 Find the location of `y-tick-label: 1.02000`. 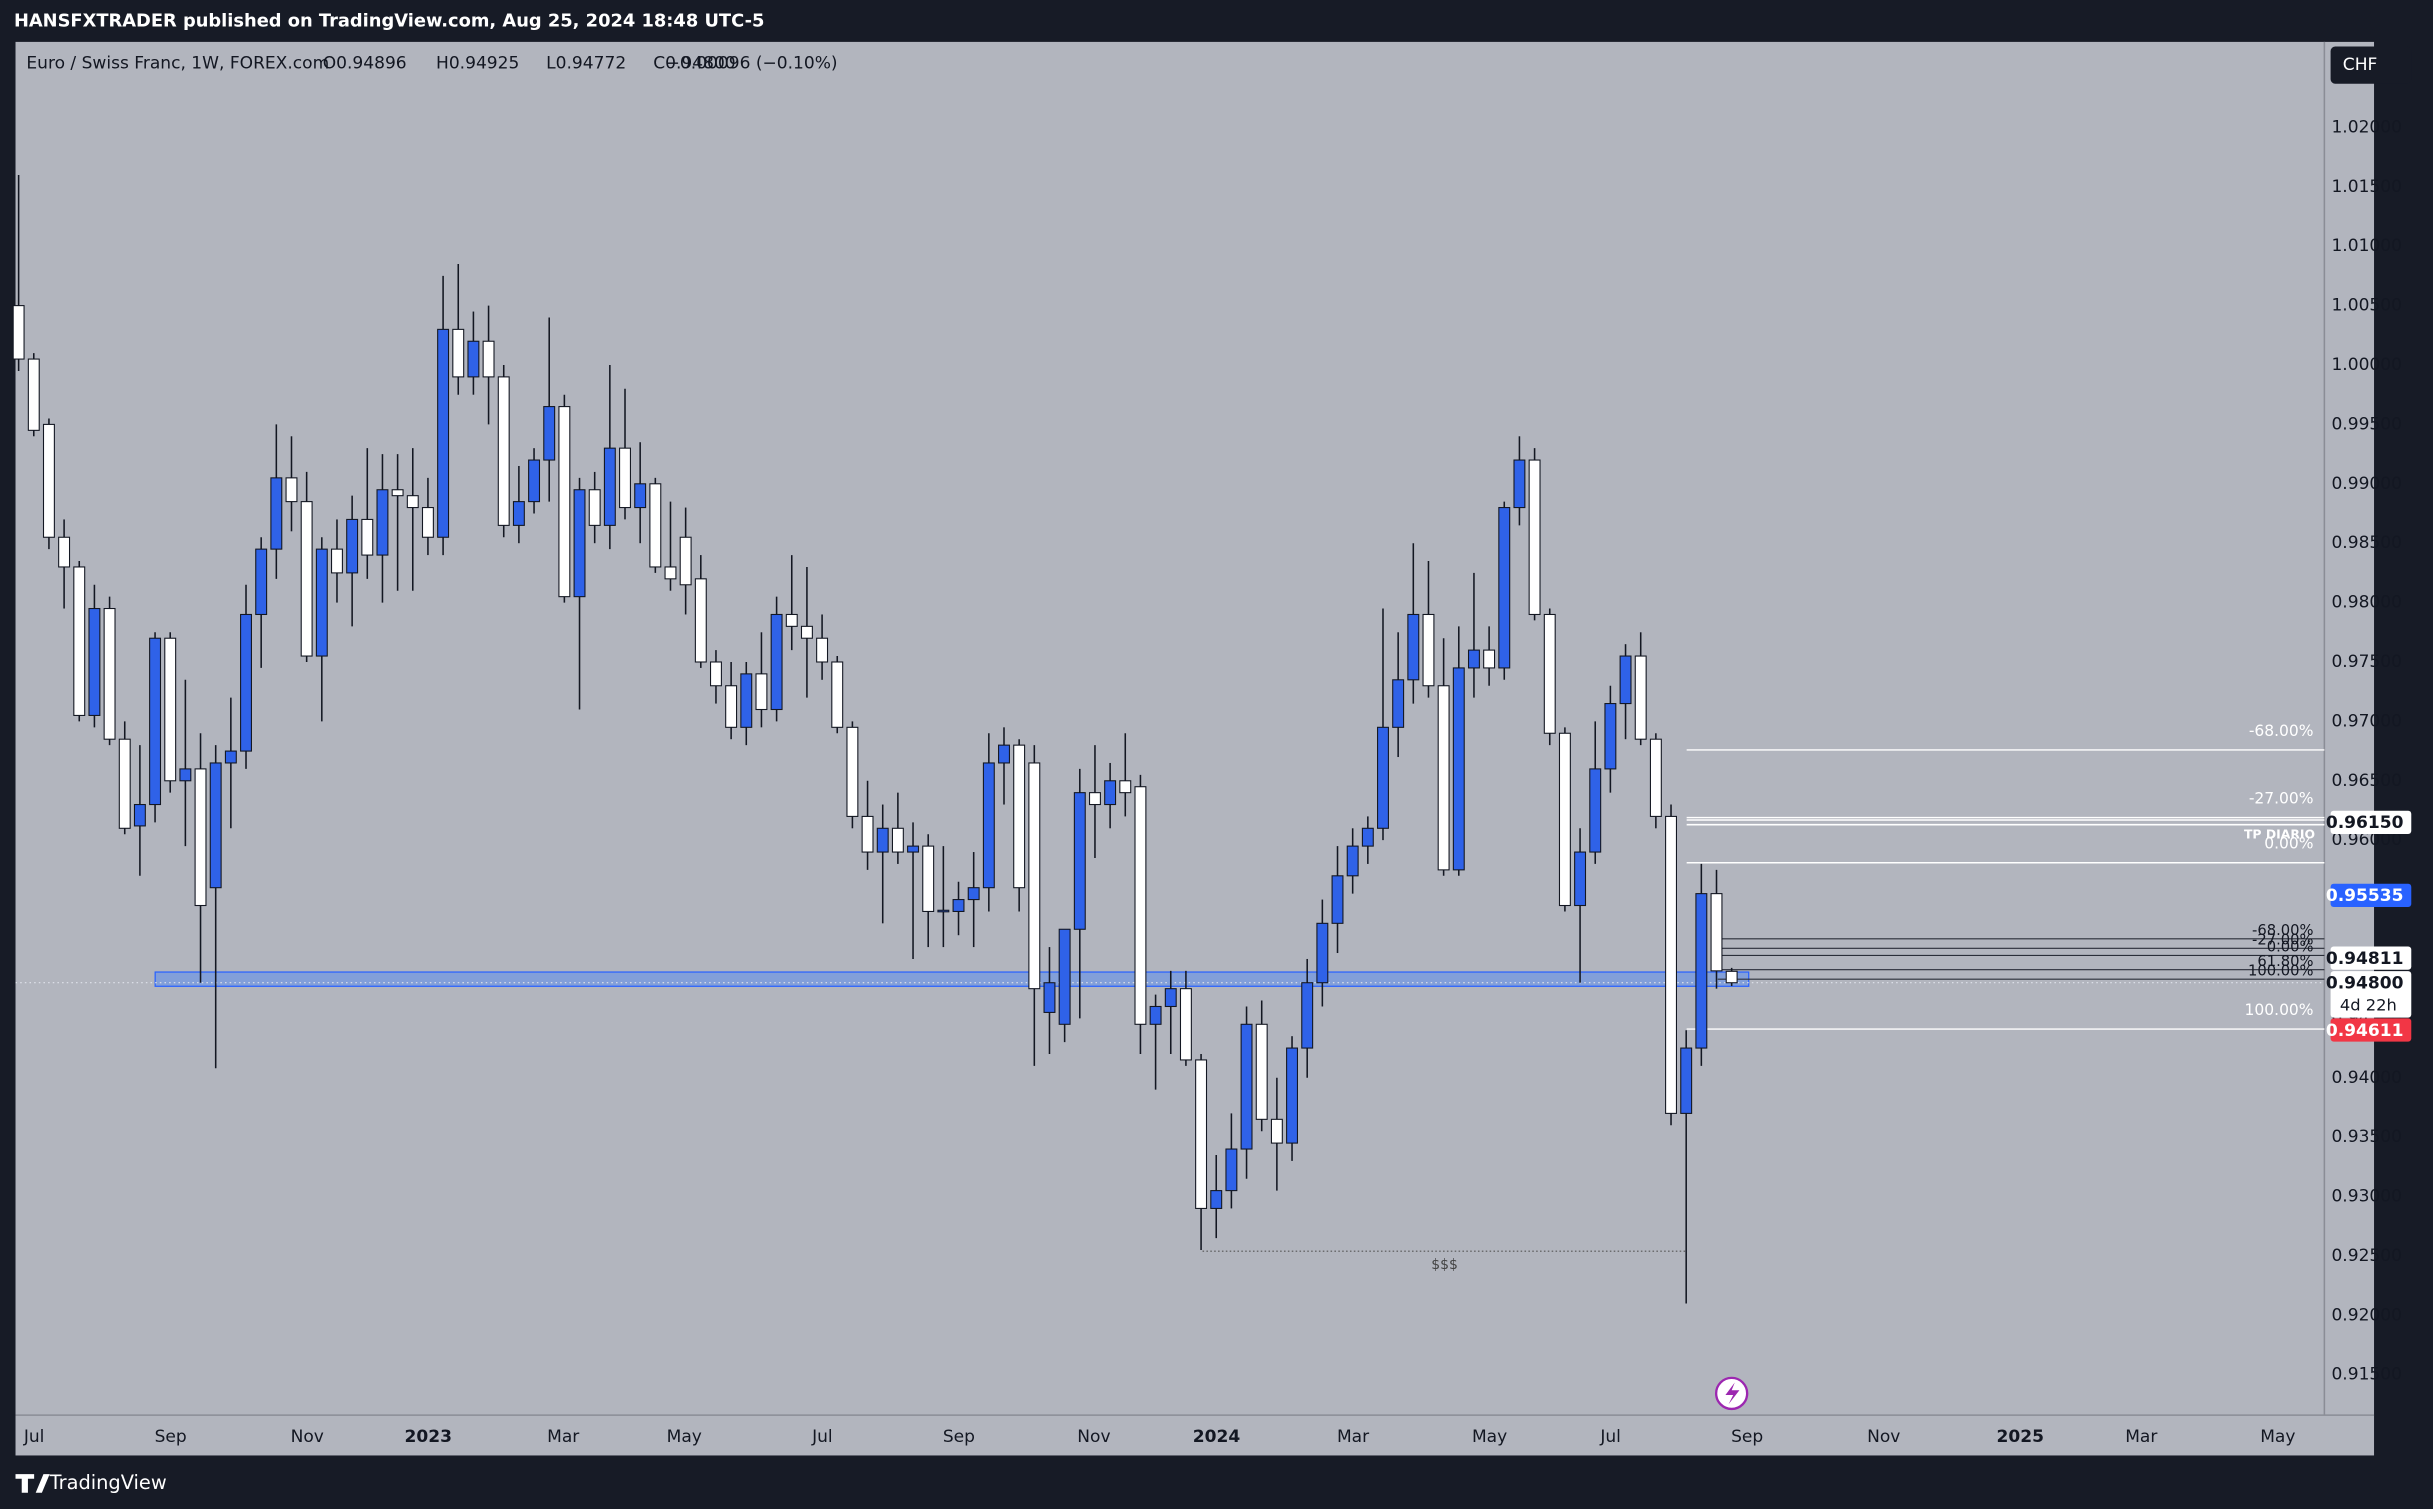

y-tick-label: 1.02000 is located at coordinates (2366, 127).